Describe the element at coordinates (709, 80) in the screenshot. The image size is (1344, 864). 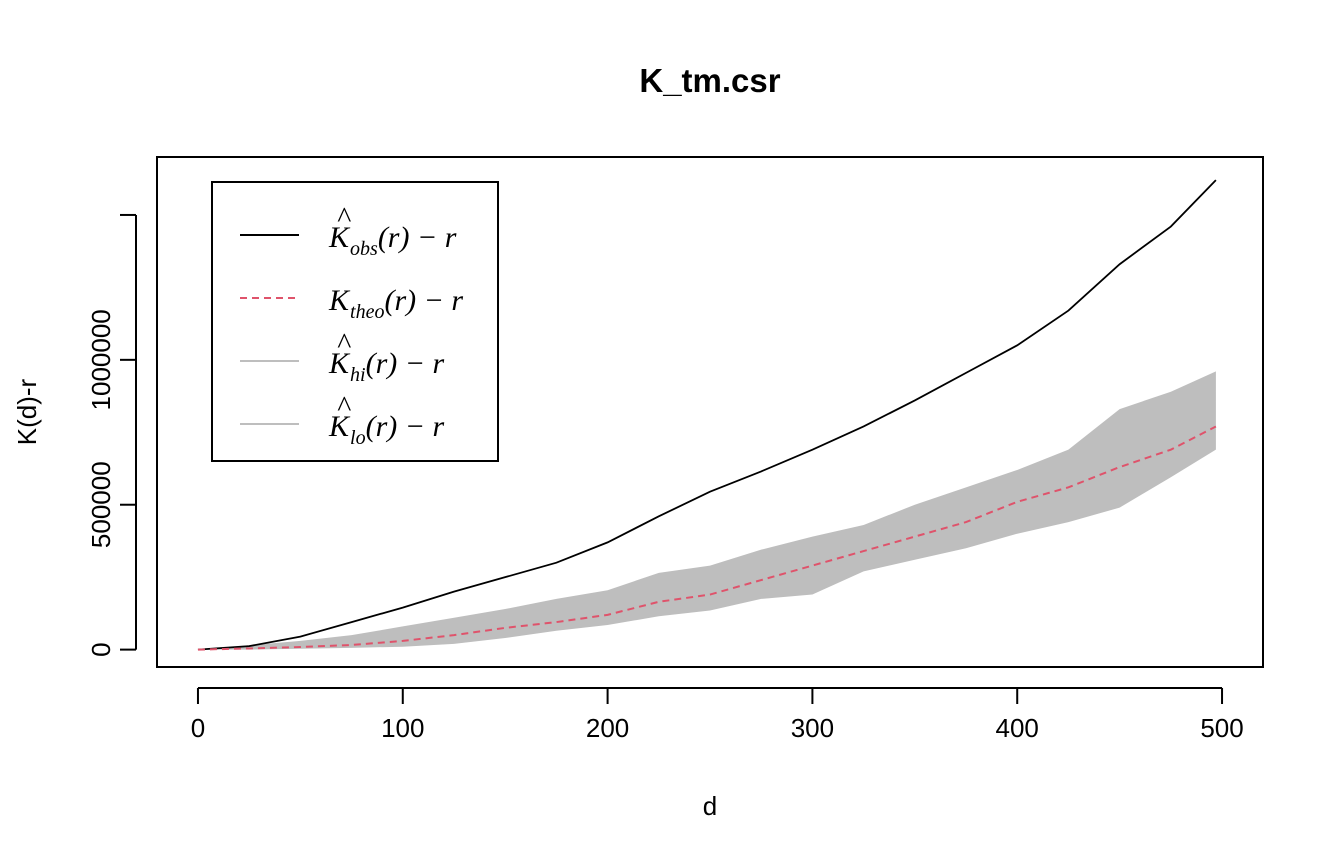
I see `chart-title: K_tm.csr` at that location.